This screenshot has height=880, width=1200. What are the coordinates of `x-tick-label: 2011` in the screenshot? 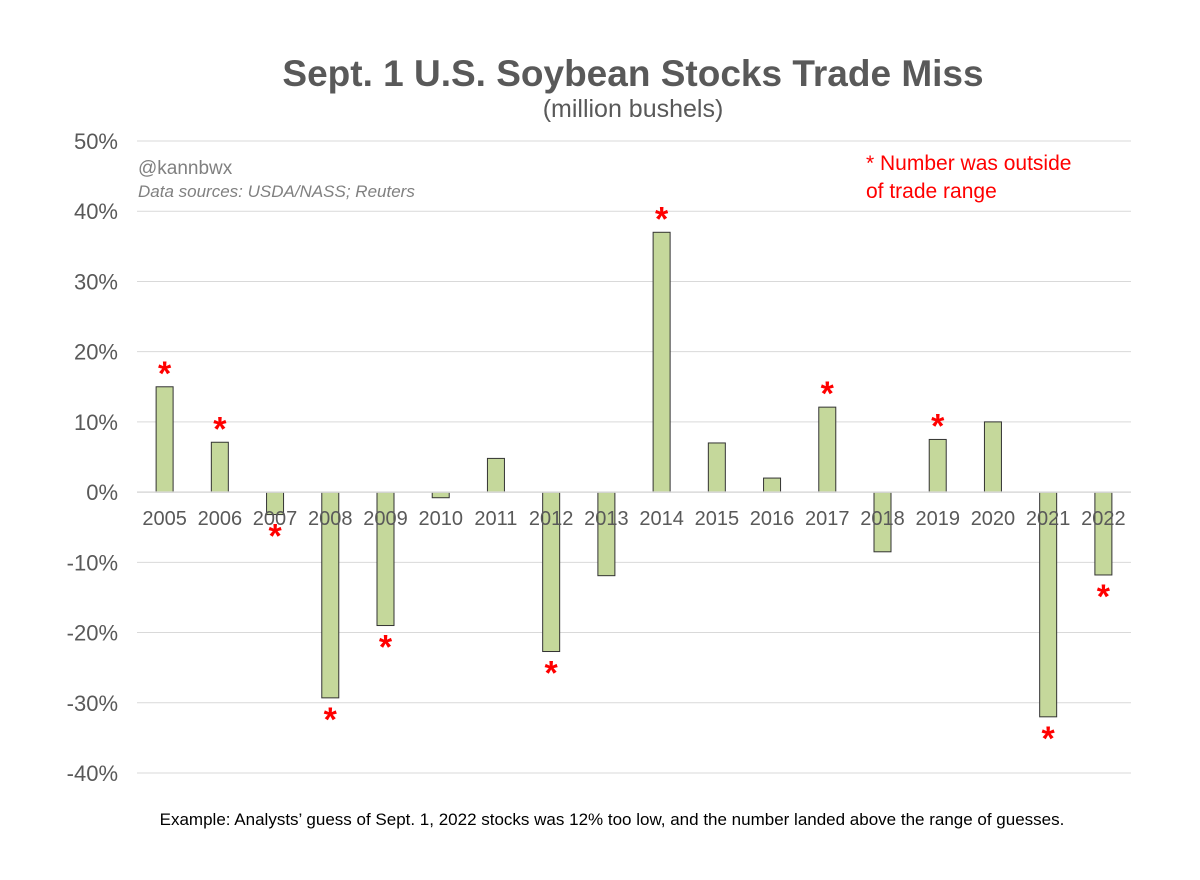 It's located at (495, 519).